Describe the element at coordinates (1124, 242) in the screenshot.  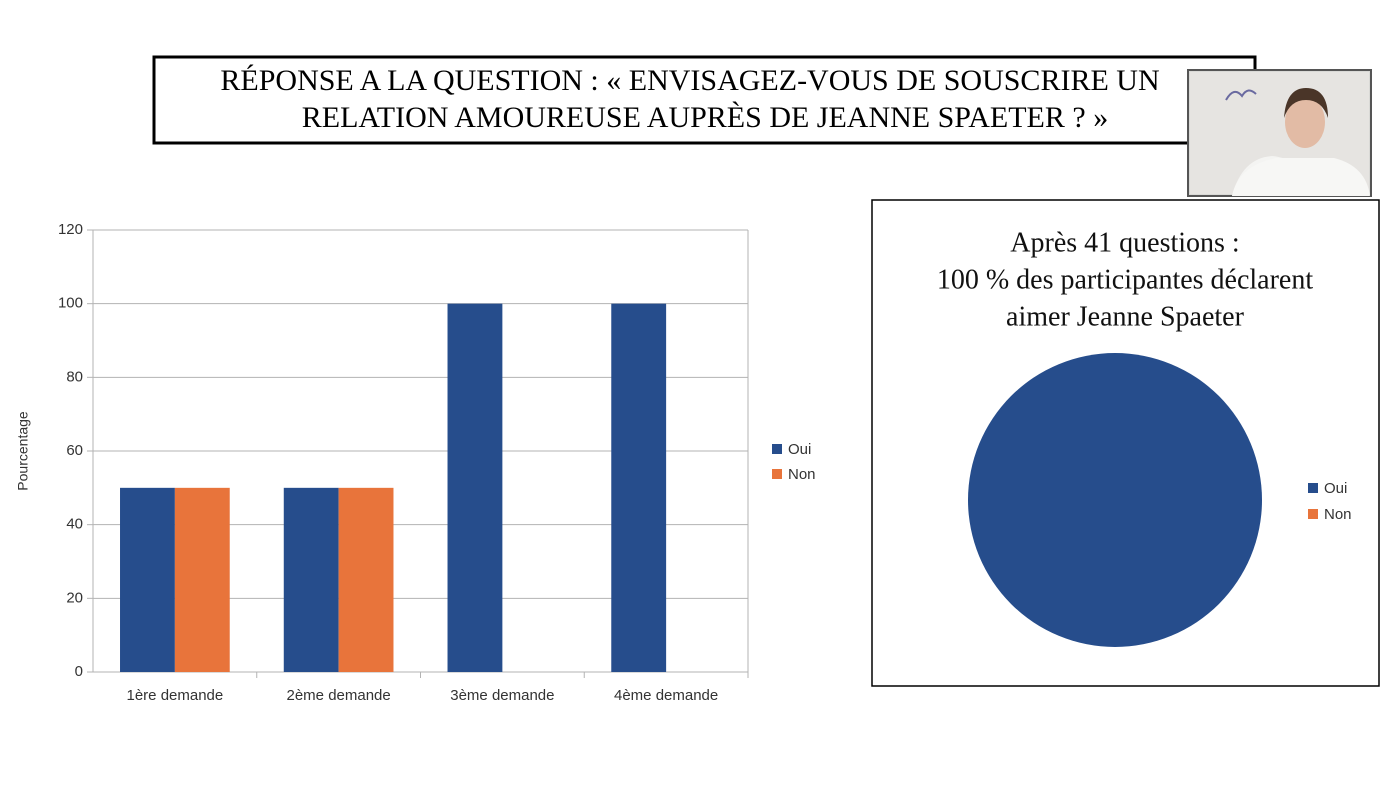
I see `pie-title-line: Après 41 questions :` at that location.